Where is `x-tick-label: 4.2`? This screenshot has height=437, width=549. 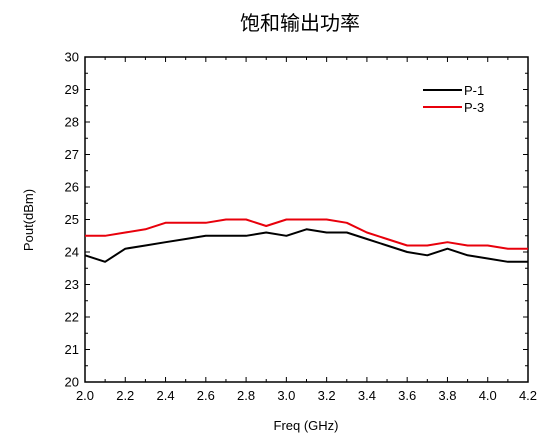 x-tick-label: 4.2 is located at coordinates (528, 395).